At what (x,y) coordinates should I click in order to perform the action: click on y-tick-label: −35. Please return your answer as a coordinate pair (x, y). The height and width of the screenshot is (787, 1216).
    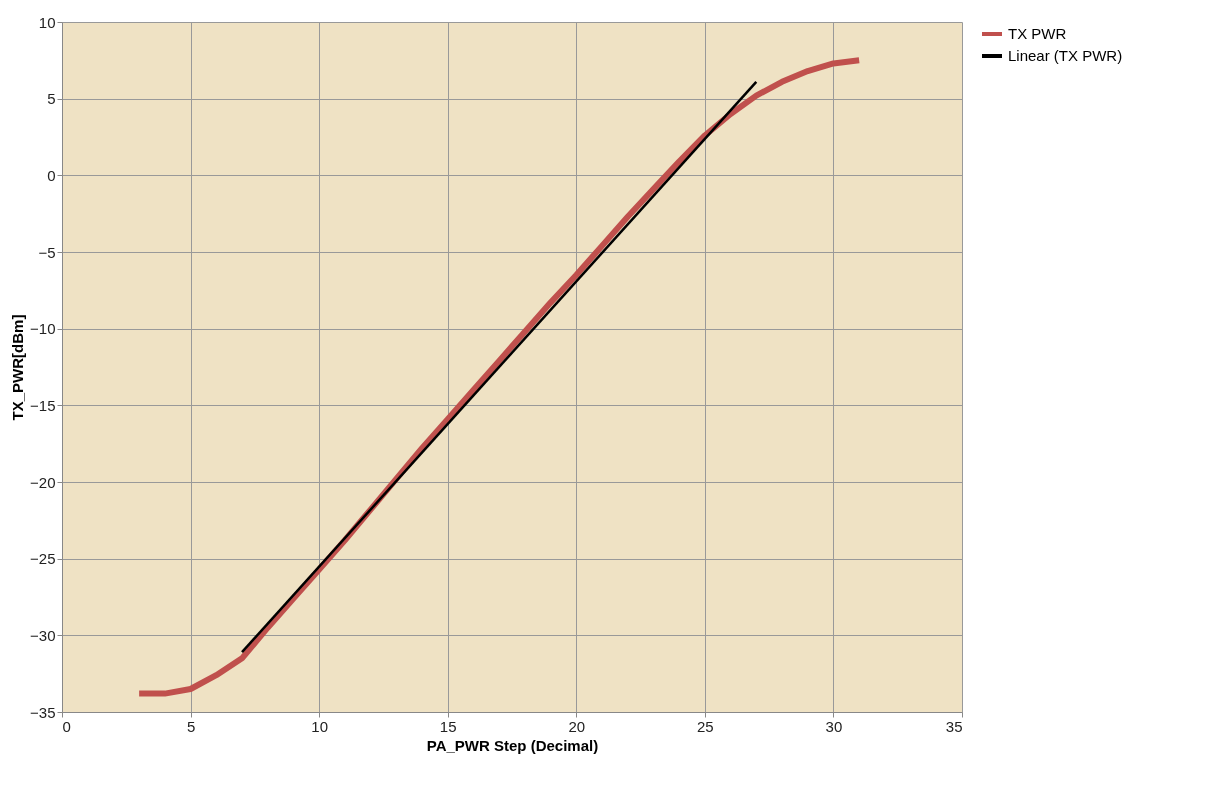
    Looking at the image, I should click on (43, 712).